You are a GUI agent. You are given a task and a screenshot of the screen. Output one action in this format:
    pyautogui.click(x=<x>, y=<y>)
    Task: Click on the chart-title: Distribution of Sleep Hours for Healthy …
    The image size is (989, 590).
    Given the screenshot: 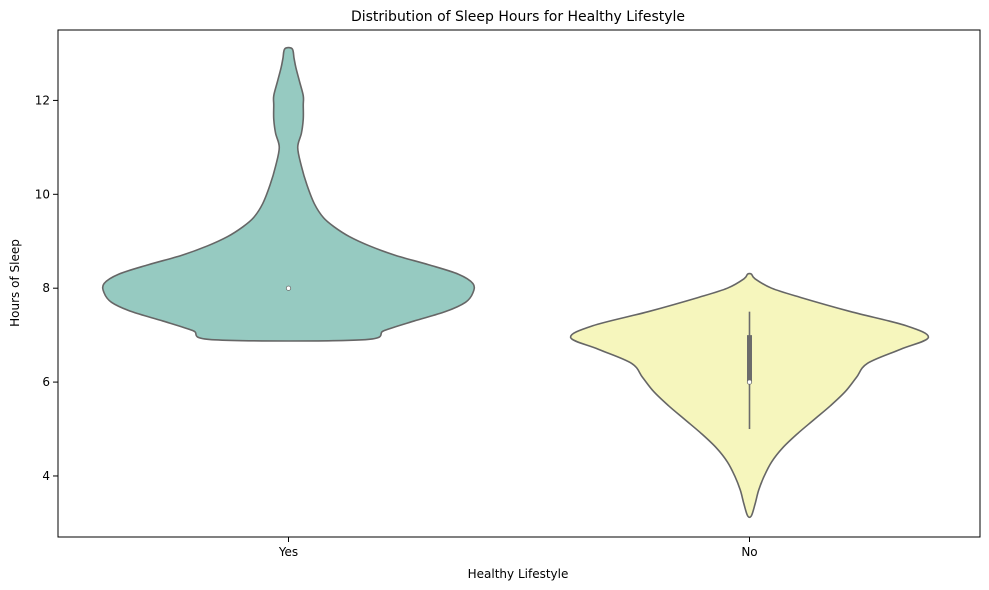 What is the action you would take?
    pyautogui.click(x=518, y=17)
    